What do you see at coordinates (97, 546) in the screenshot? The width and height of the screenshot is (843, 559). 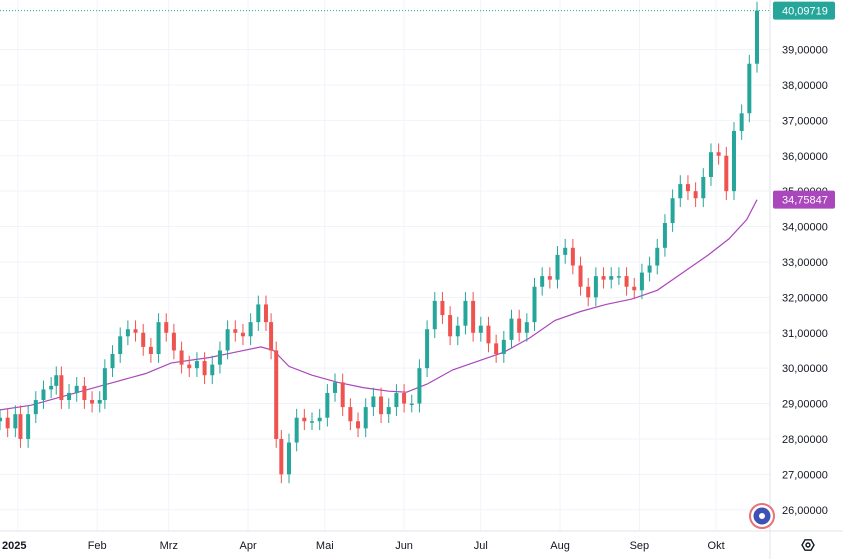 I see `x-tick-label: Feb` at bounding box center [97, 546].